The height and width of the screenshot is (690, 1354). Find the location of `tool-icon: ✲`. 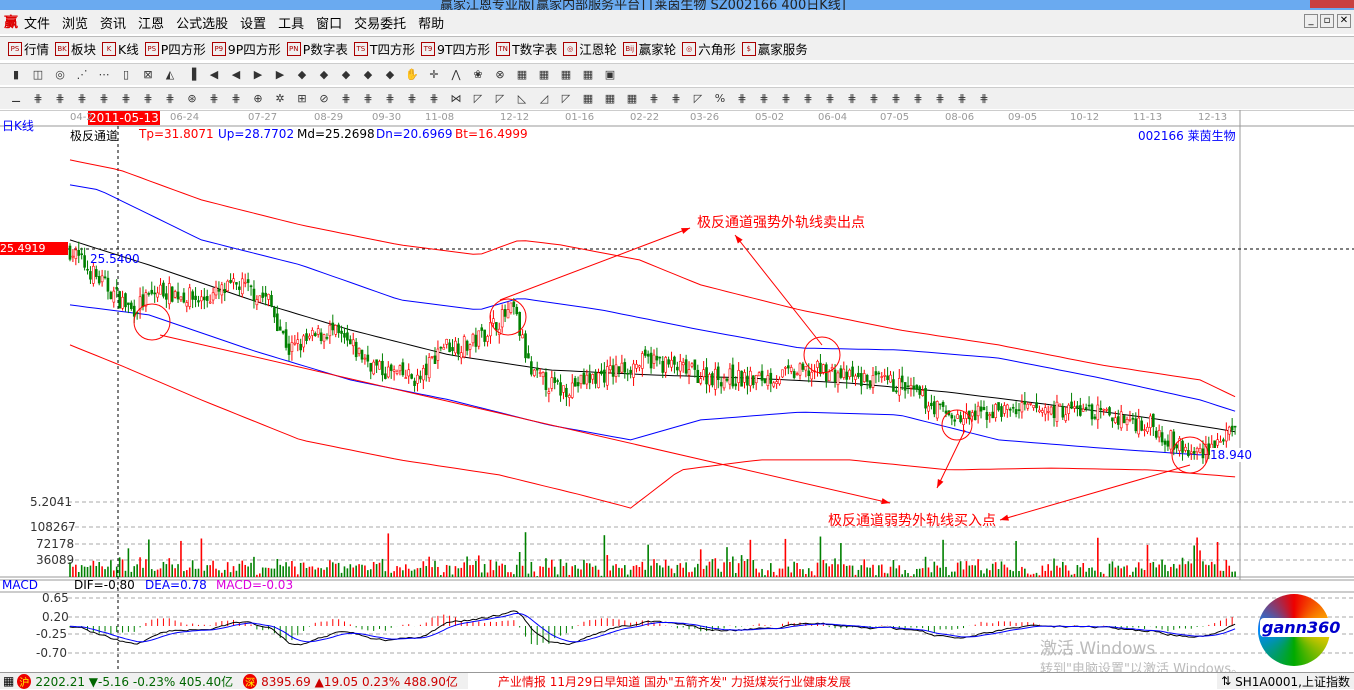

tool-icon: ✲ is located at coordinates (280, 98).